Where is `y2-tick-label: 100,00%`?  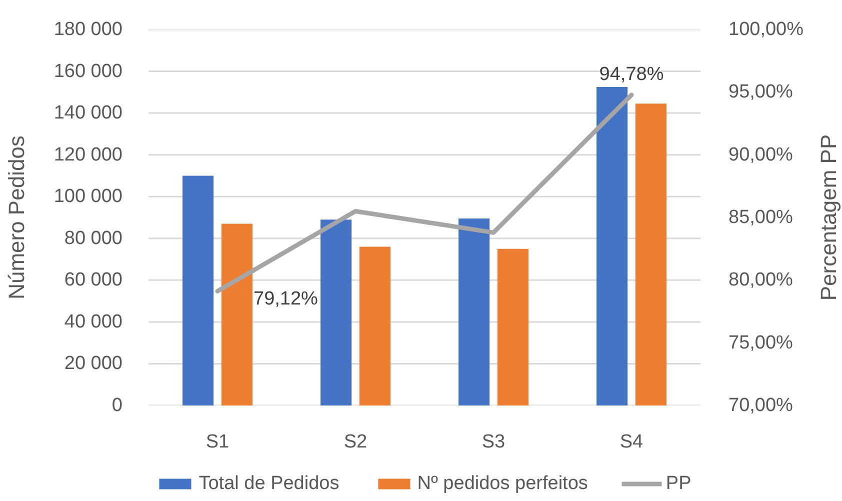 y2-tick-label: 100,00% is located at coordinates (766, 29).